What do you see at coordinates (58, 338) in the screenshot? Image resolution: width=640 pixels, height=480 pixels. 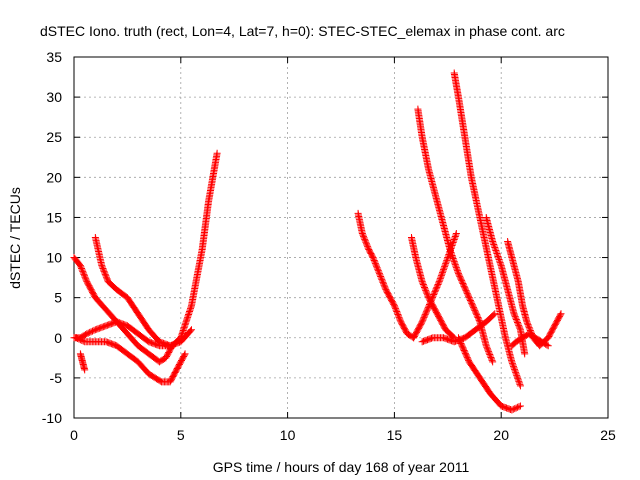 I see `y-tick-label: 0` at bounding box center [58, 338].